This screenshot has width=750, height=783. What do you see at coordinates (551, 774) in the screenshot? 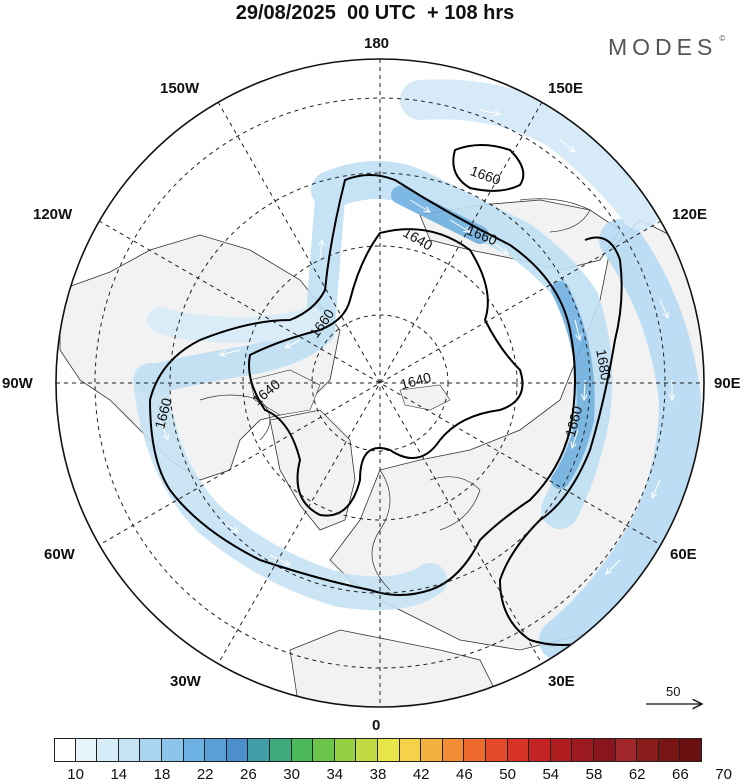
I see `colorbar-tick-label: 54` at bounding box center [551, 774].